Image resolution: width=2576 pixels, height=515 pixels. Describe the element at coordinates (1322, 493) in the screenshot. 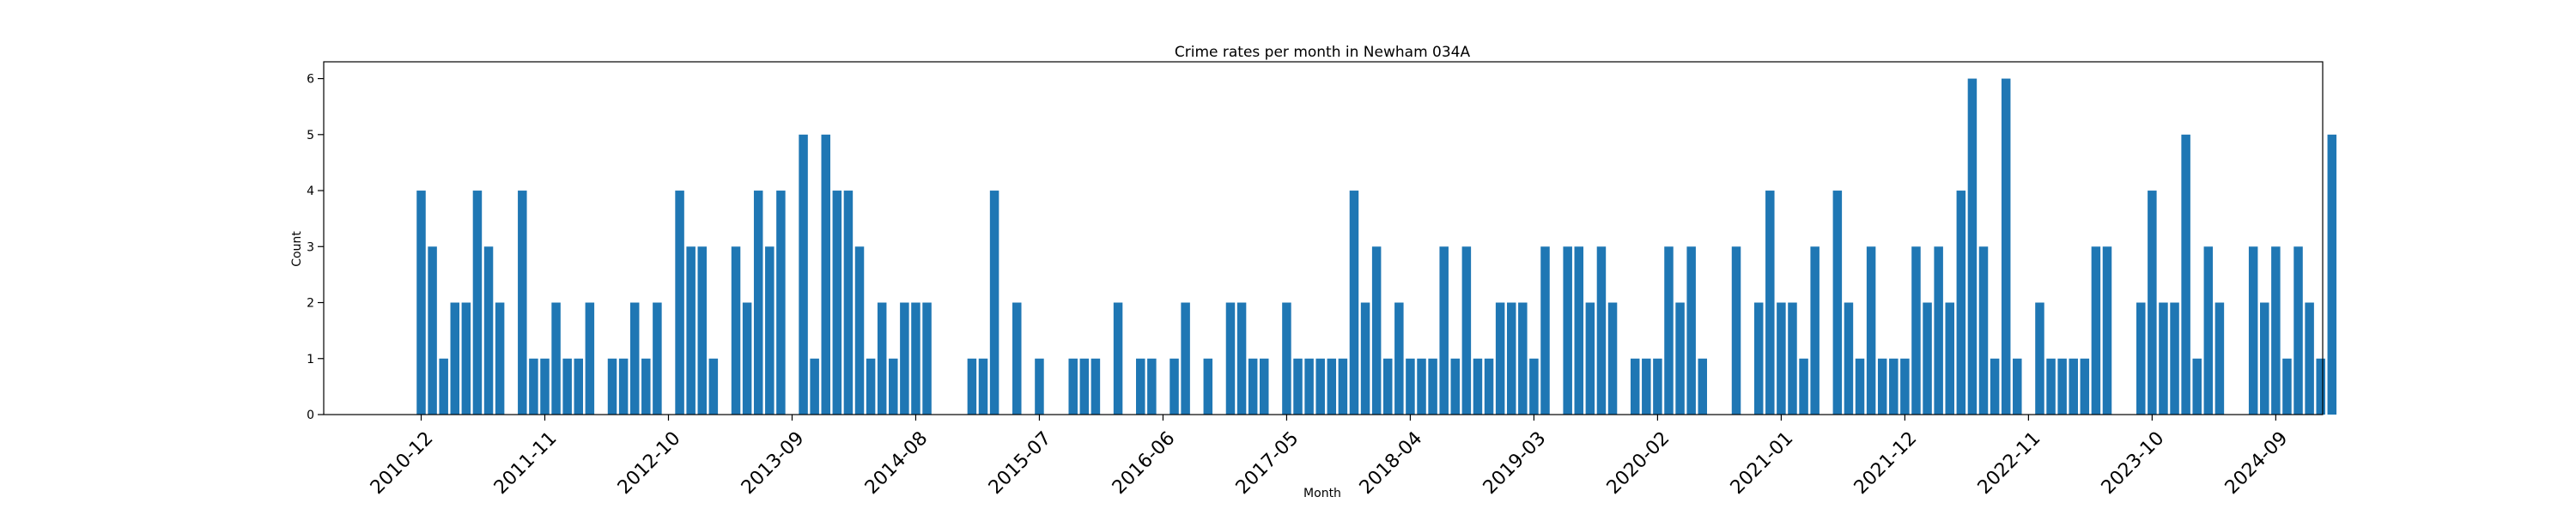

I see `x-axis-label: Month` at that location.